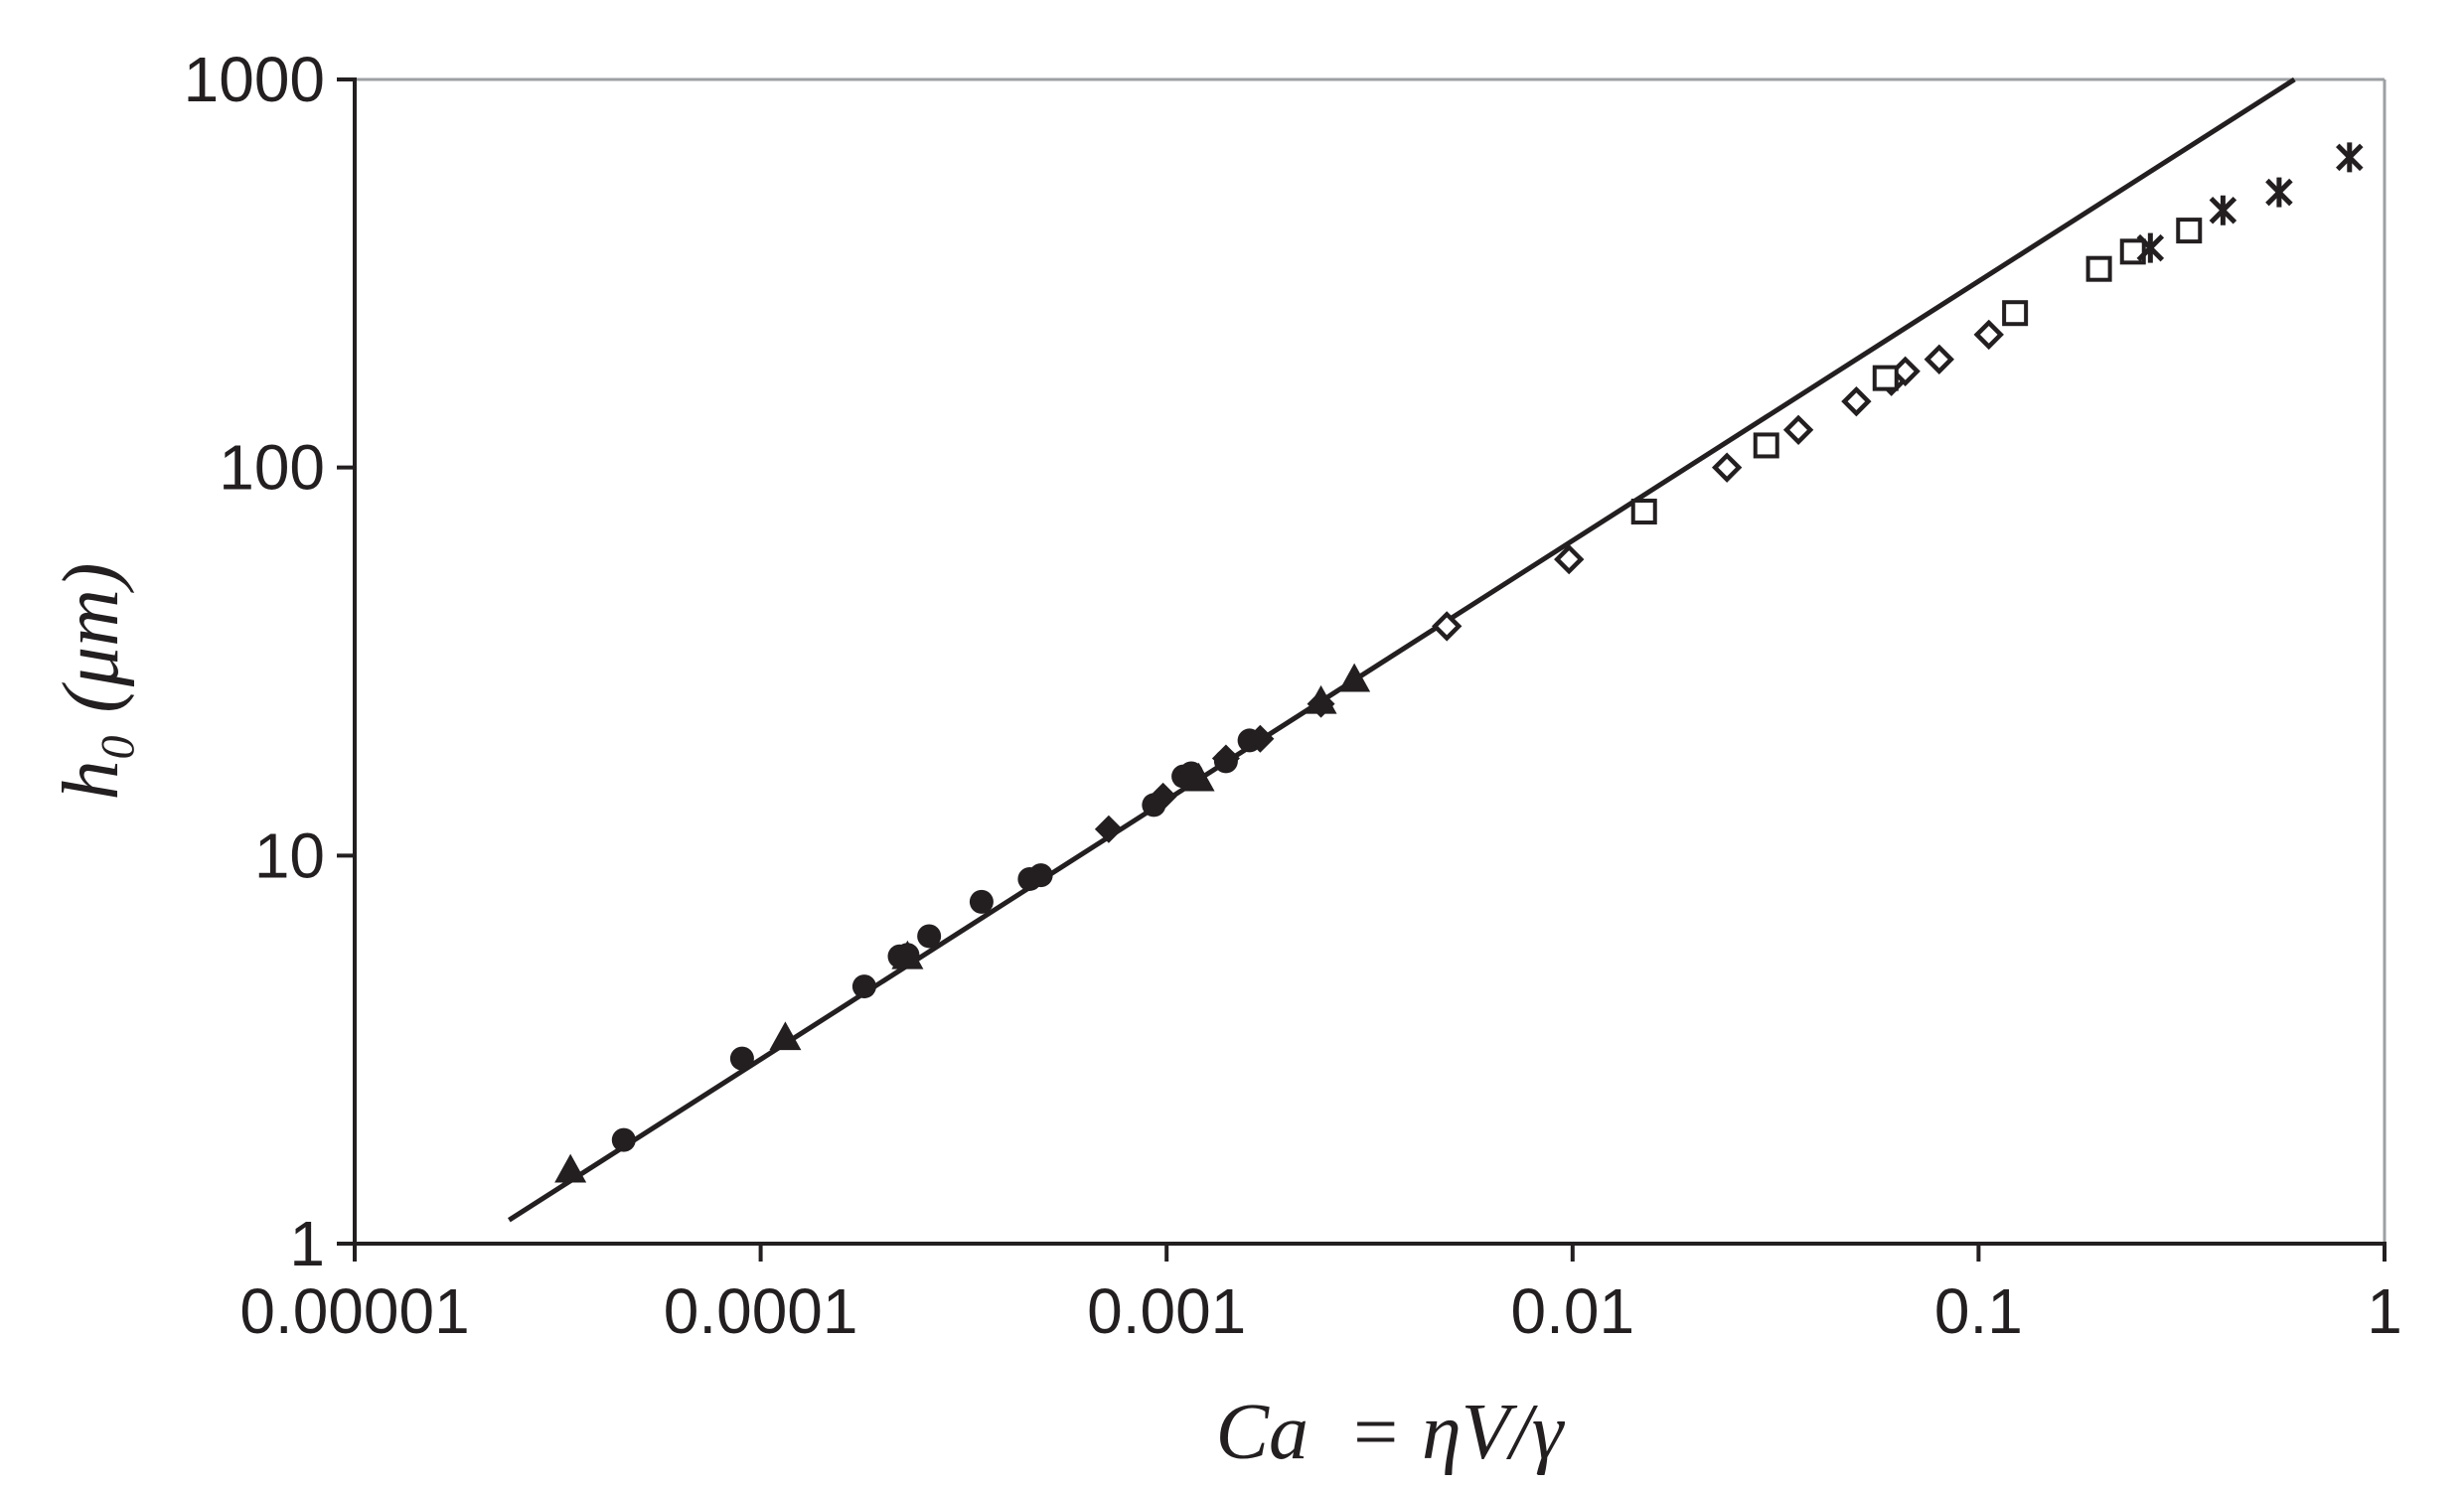 This screenshot has width=2464, height=1488. I want to click on x-tick-label: 1, so click(2384, 1311).